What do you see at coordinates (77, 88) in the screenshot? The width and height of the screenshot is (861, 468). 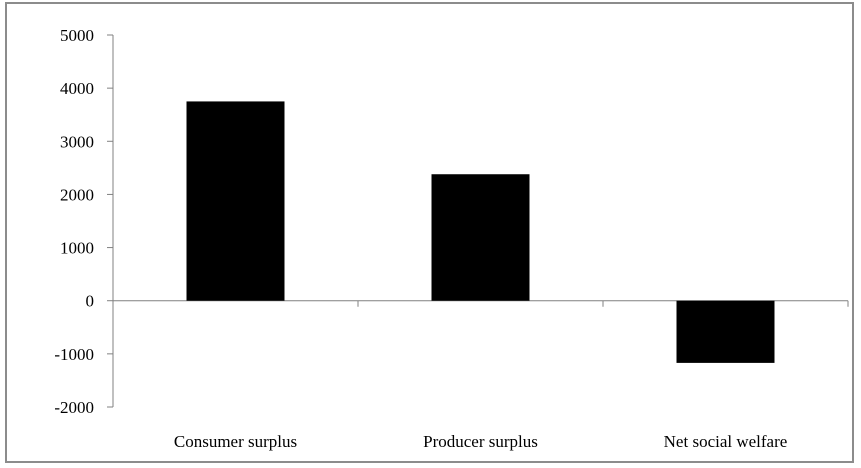 I see `y-tick-label: 4000` at bounding box center [77, 88].